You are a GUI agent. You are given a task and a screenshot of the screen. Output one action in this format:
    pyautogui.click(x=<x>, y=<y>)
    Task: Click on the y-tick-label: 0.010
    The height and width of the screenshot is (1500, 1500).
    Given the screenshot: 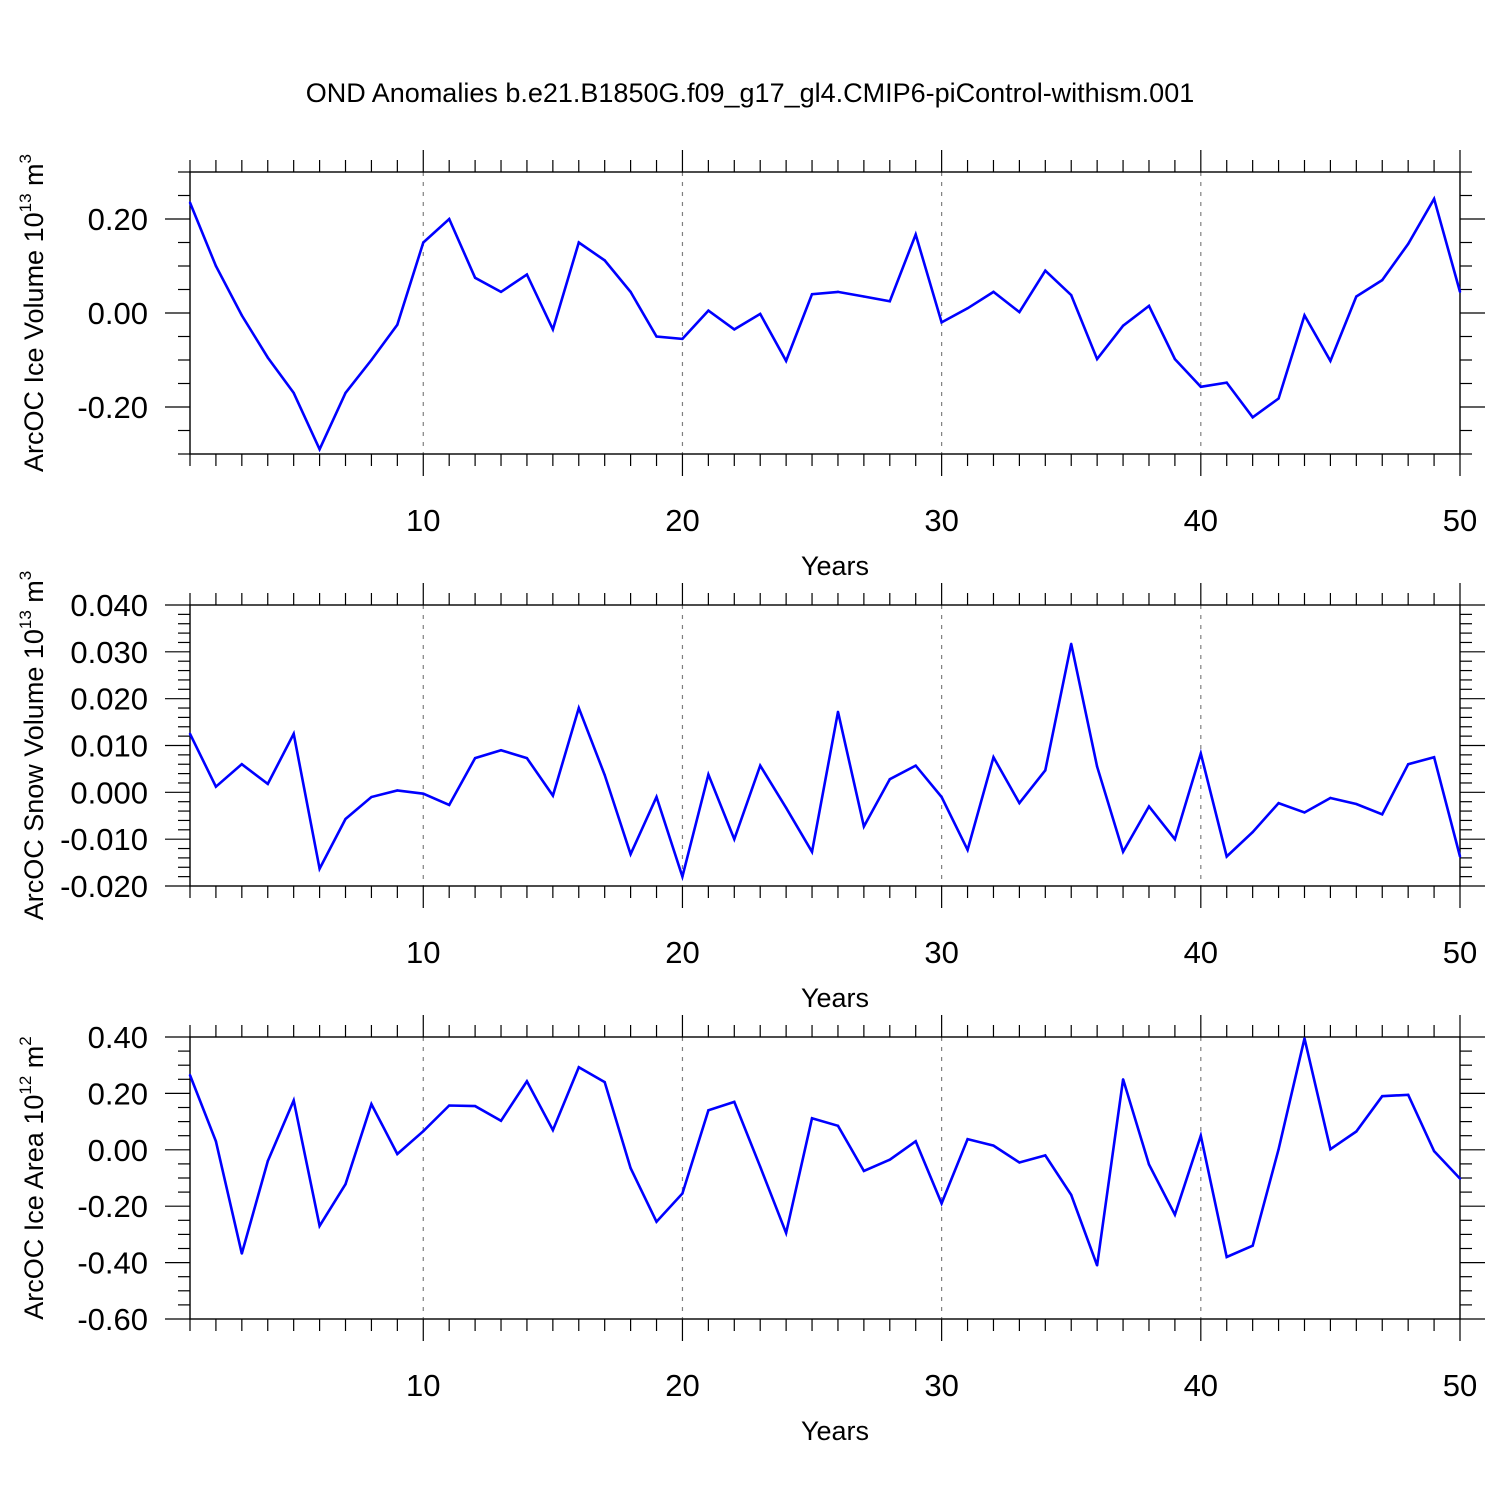 What is the action you would take?
    pyautogui.click(x=109, y=746)
    